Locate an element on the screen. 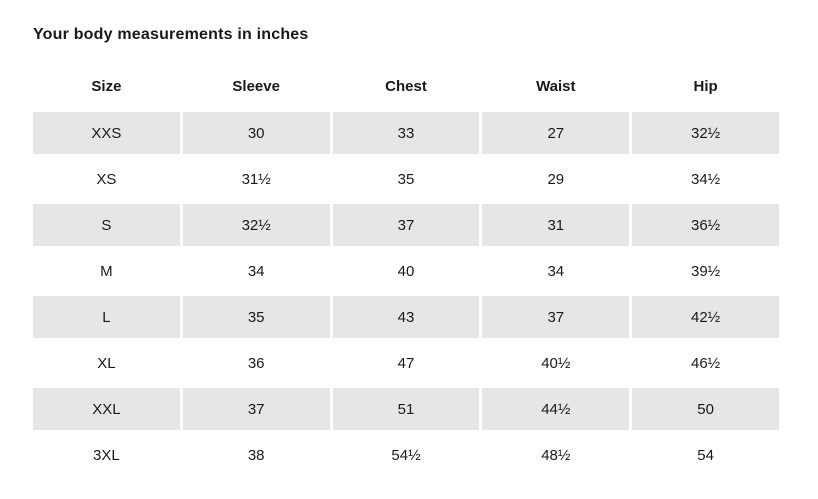 The height and width of the screenshot is (499, 818). measurement-cell-hip: 42½ is located at coordinates (705, 317).